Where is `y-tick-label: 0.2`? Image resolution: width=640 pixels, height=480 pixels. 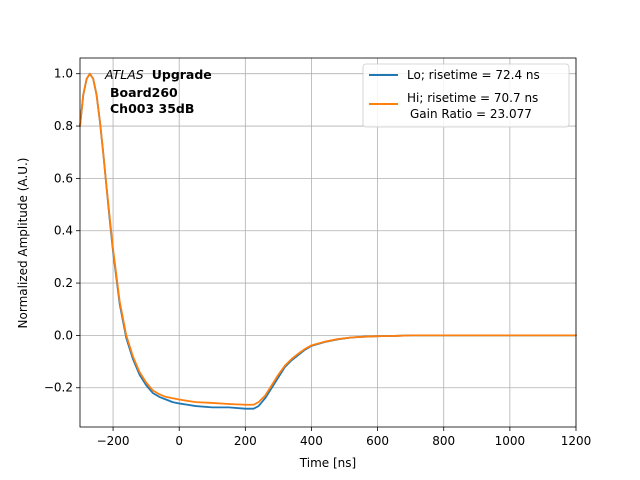
y-tick-label: 0.2 is located at coordinates (63, 283).